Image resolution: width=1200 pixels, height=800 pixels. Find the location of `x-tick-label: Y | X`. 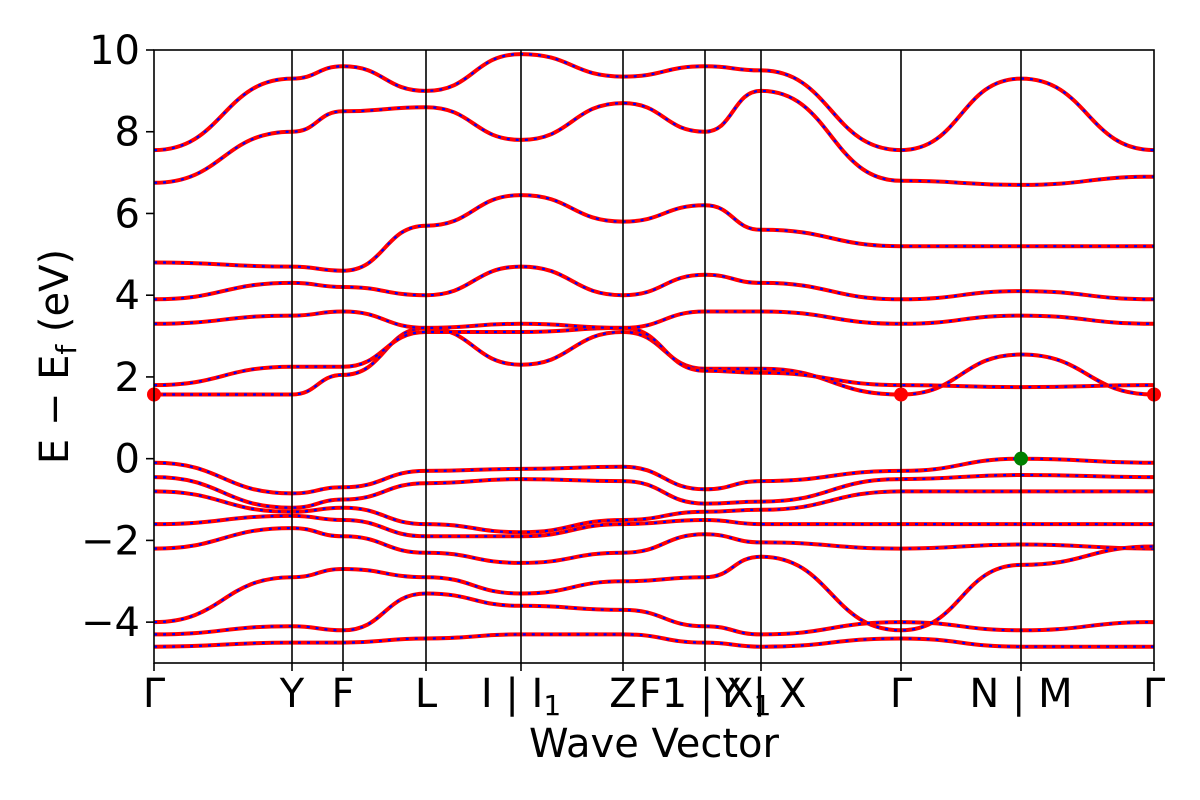

x-tick-label: Y | X is located at coordinates (761, 694).